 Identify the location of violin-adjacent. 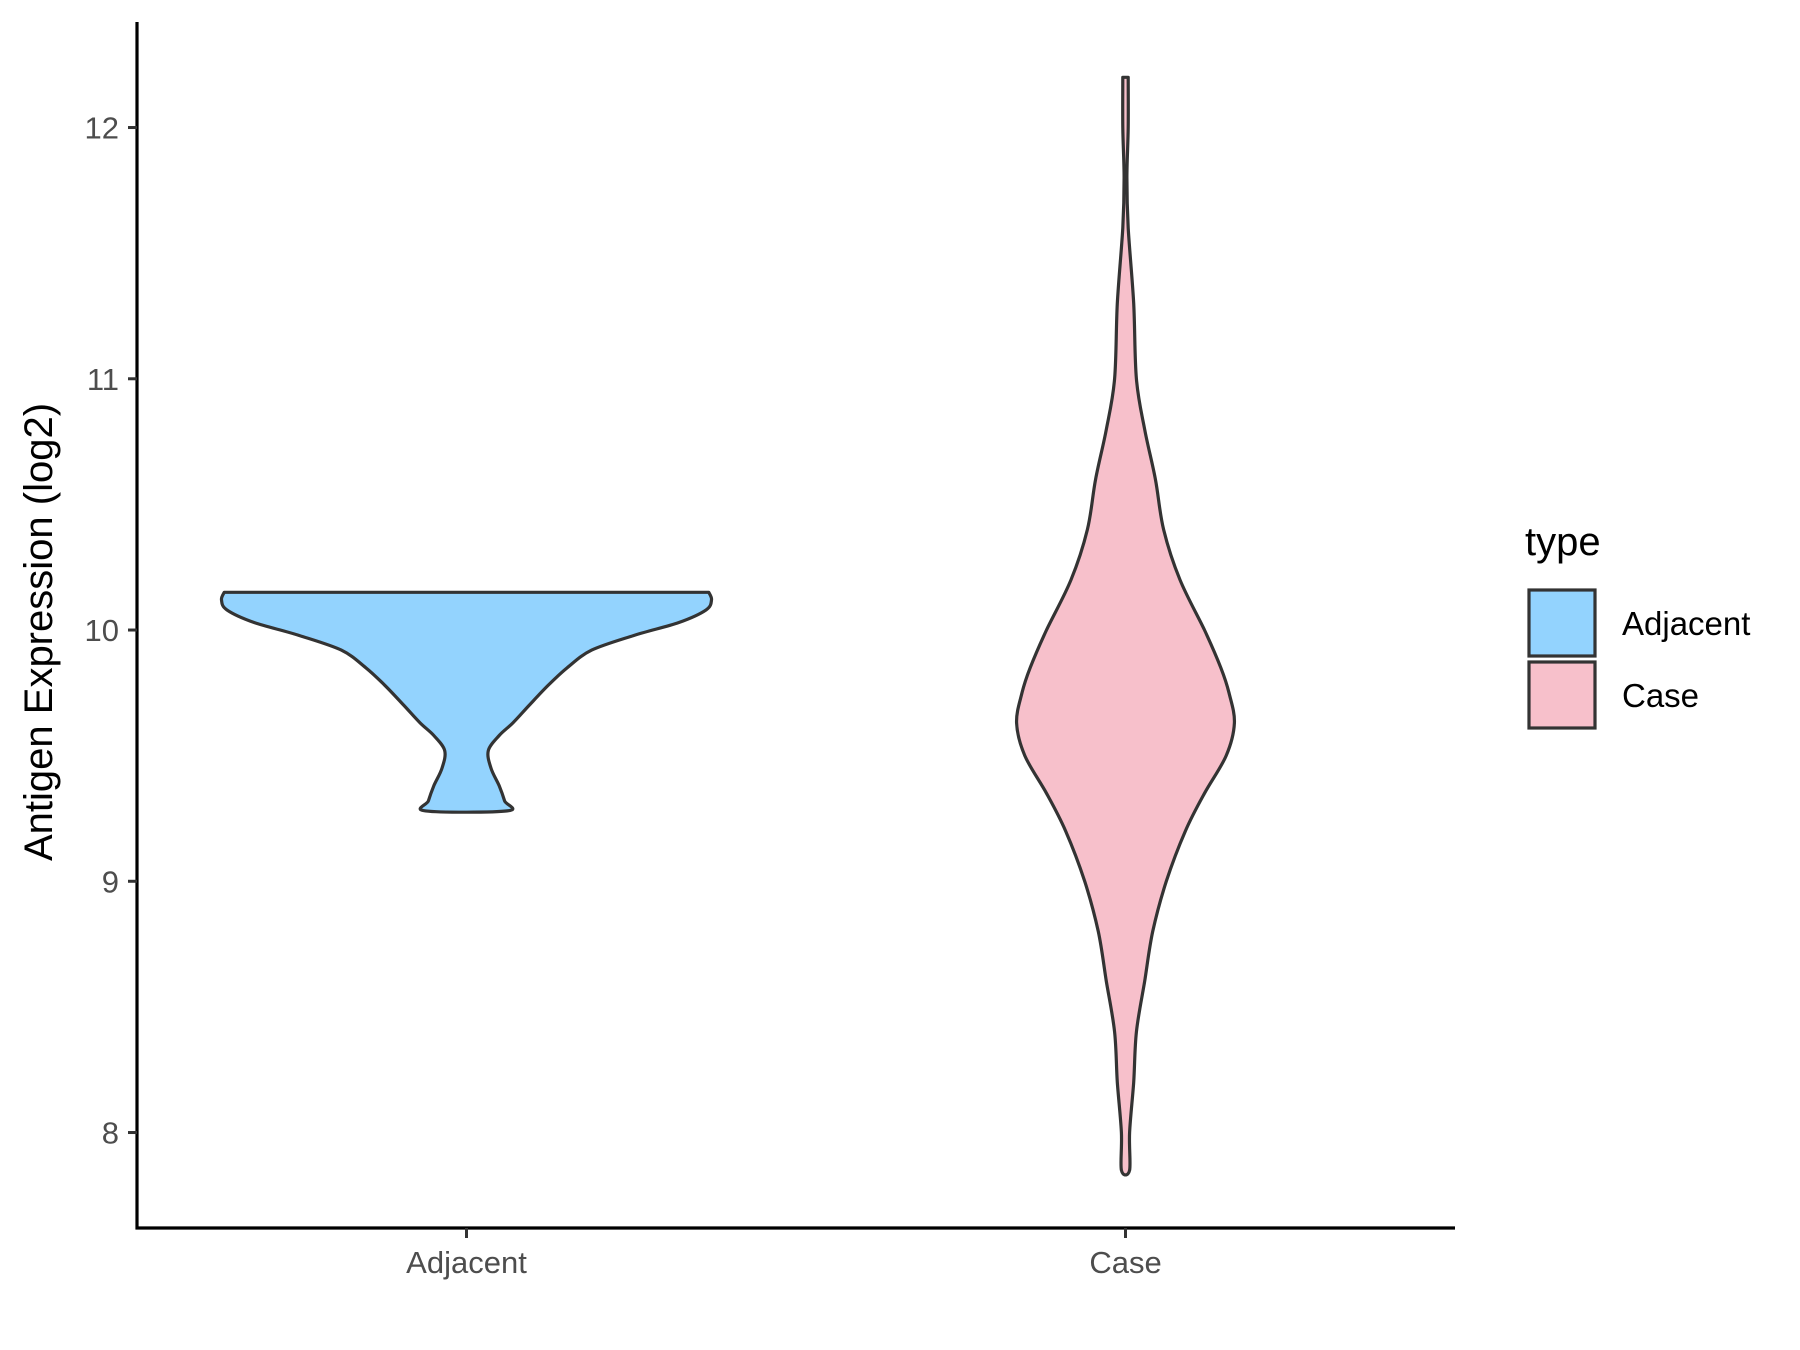
(466, 702).